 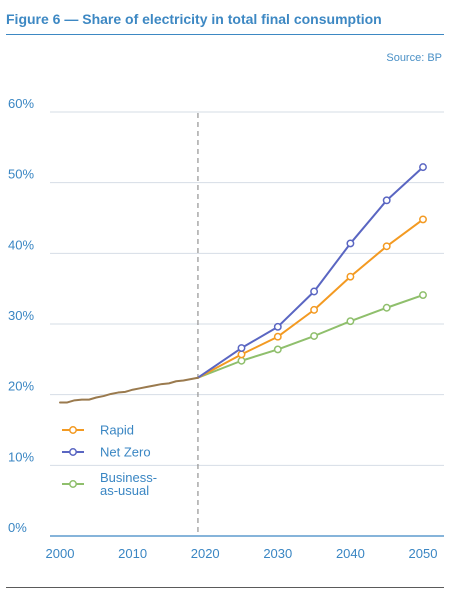 What do you see at coordinates (21, 315) in the screenshot?
I see `y-tick-label: 30%` at bounding box center [21, 315].